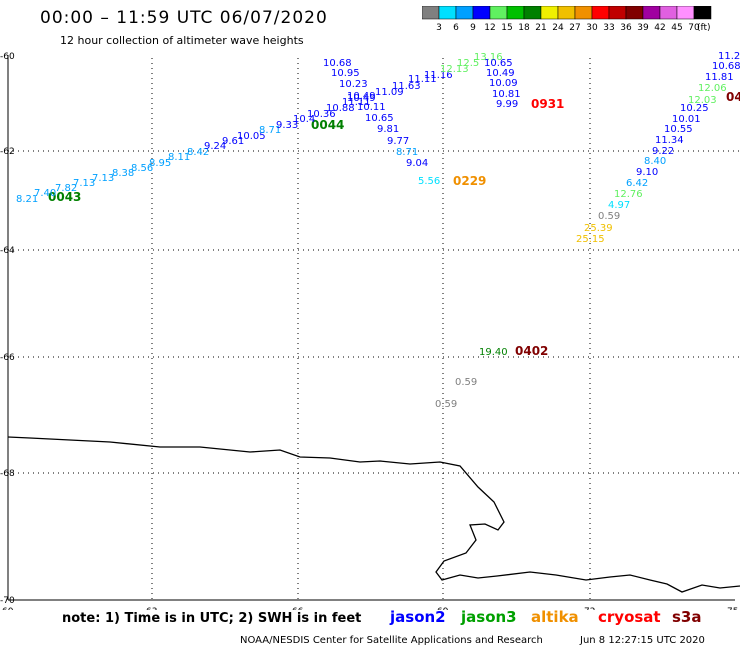  What do you see at coordinates (7, 601) in the screenshot?
I see `lat-label: -70` at bounding box center [7, 601].